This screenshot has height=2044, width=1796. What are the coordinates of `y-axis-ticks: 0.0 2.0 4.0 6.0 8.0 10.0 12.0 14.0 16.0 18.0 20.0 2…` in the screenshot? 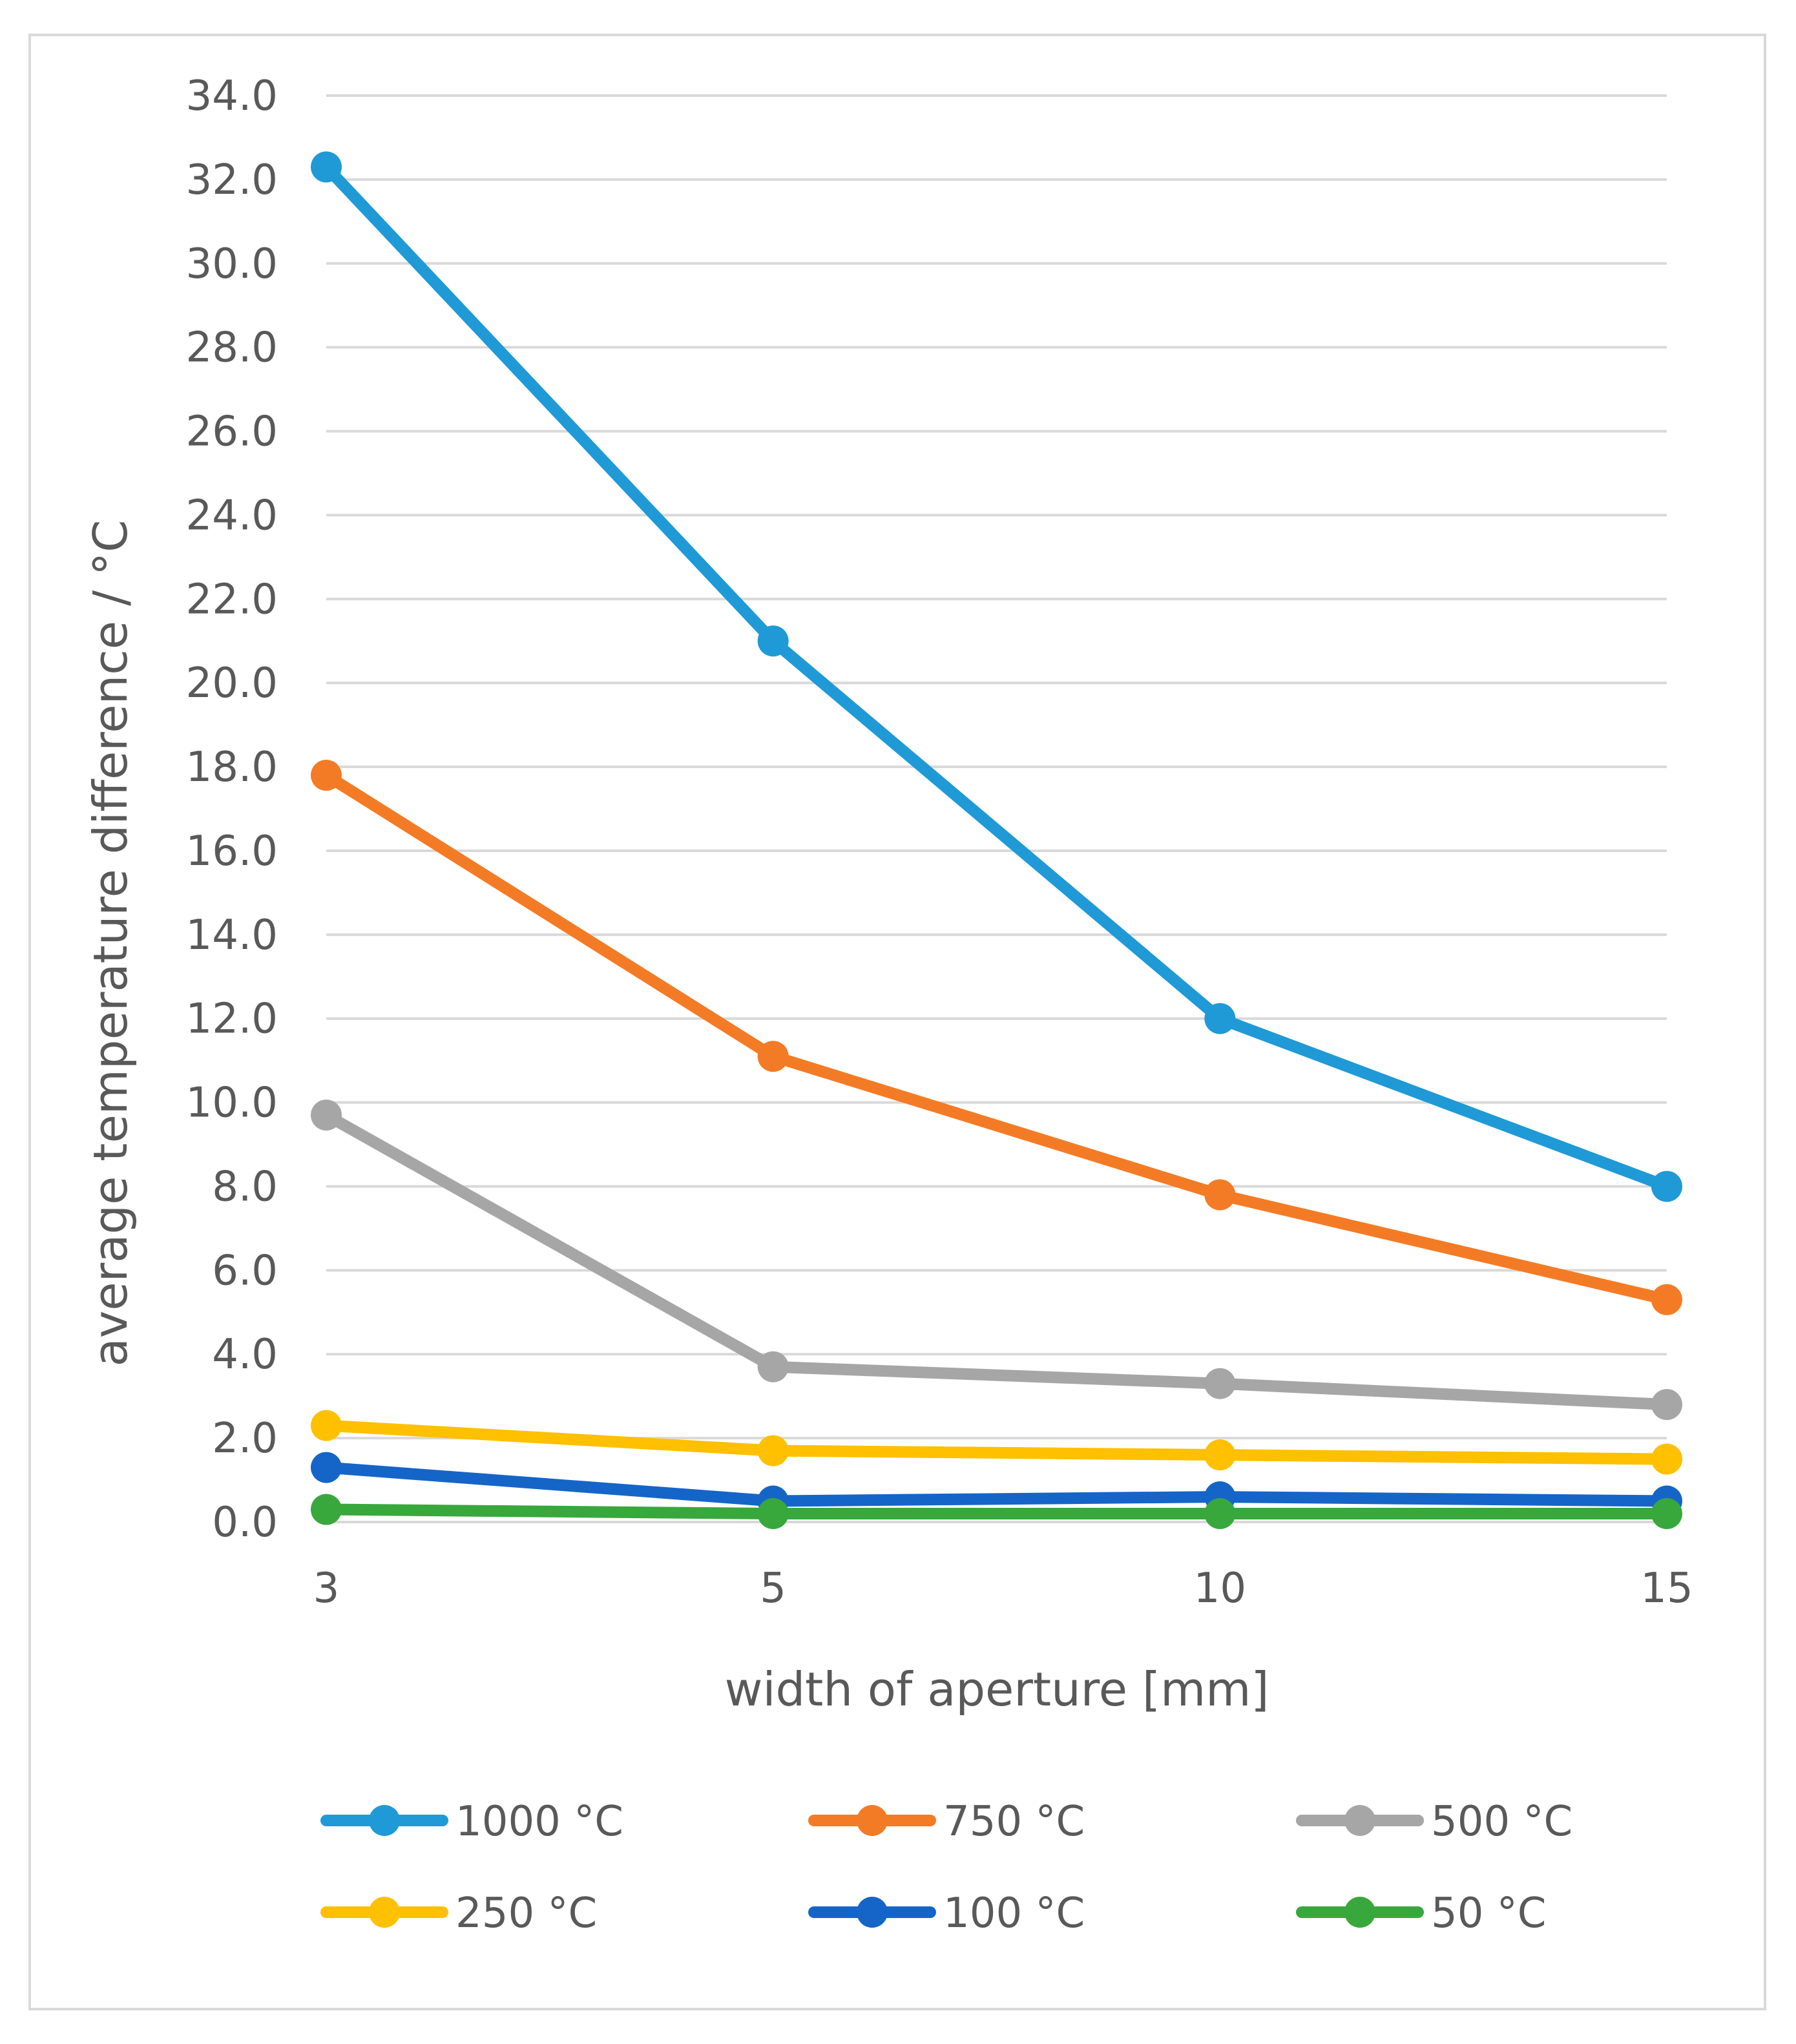 It's located at (232, 809).